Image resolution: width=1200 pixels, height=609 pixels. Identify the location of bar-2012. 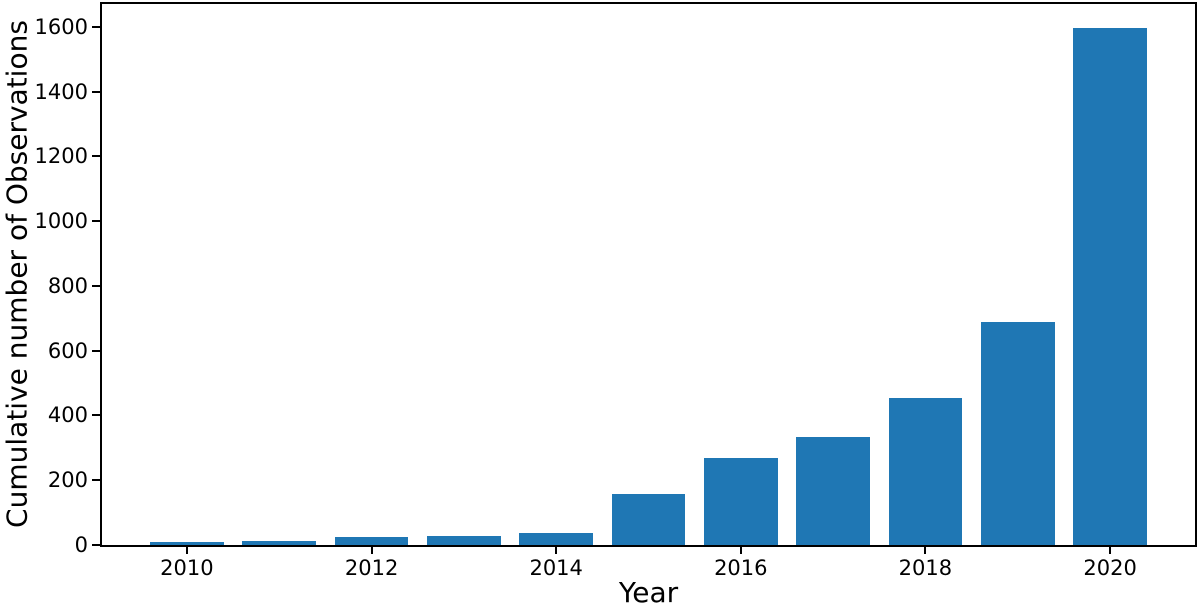
(371, 540).